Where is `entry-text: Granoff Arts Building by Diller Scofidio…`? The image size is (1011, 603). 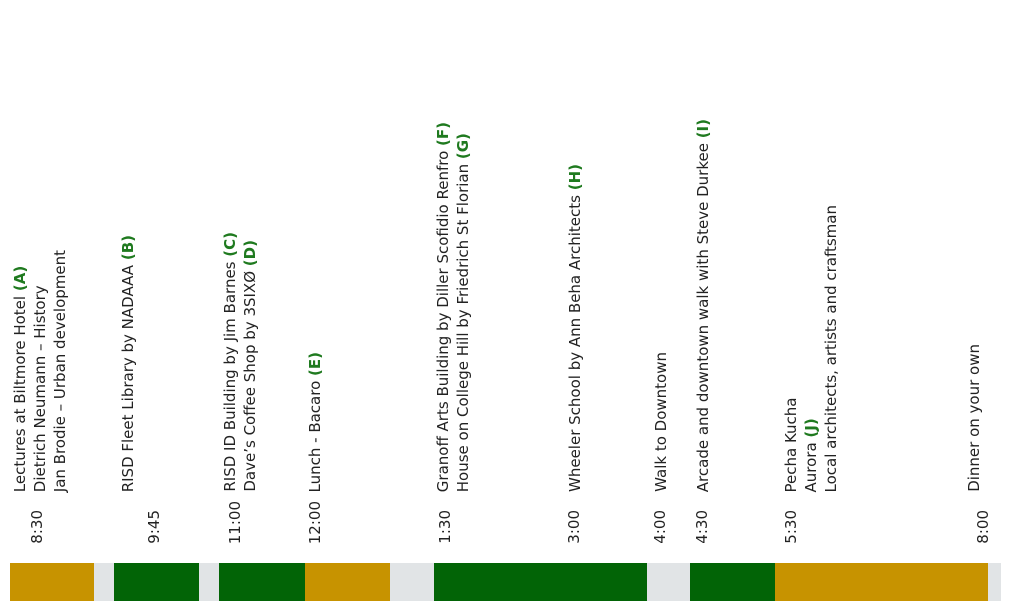
entry-text: Granoff Arts Building by Diller Scofidio… is located at coordinates (443, 318).